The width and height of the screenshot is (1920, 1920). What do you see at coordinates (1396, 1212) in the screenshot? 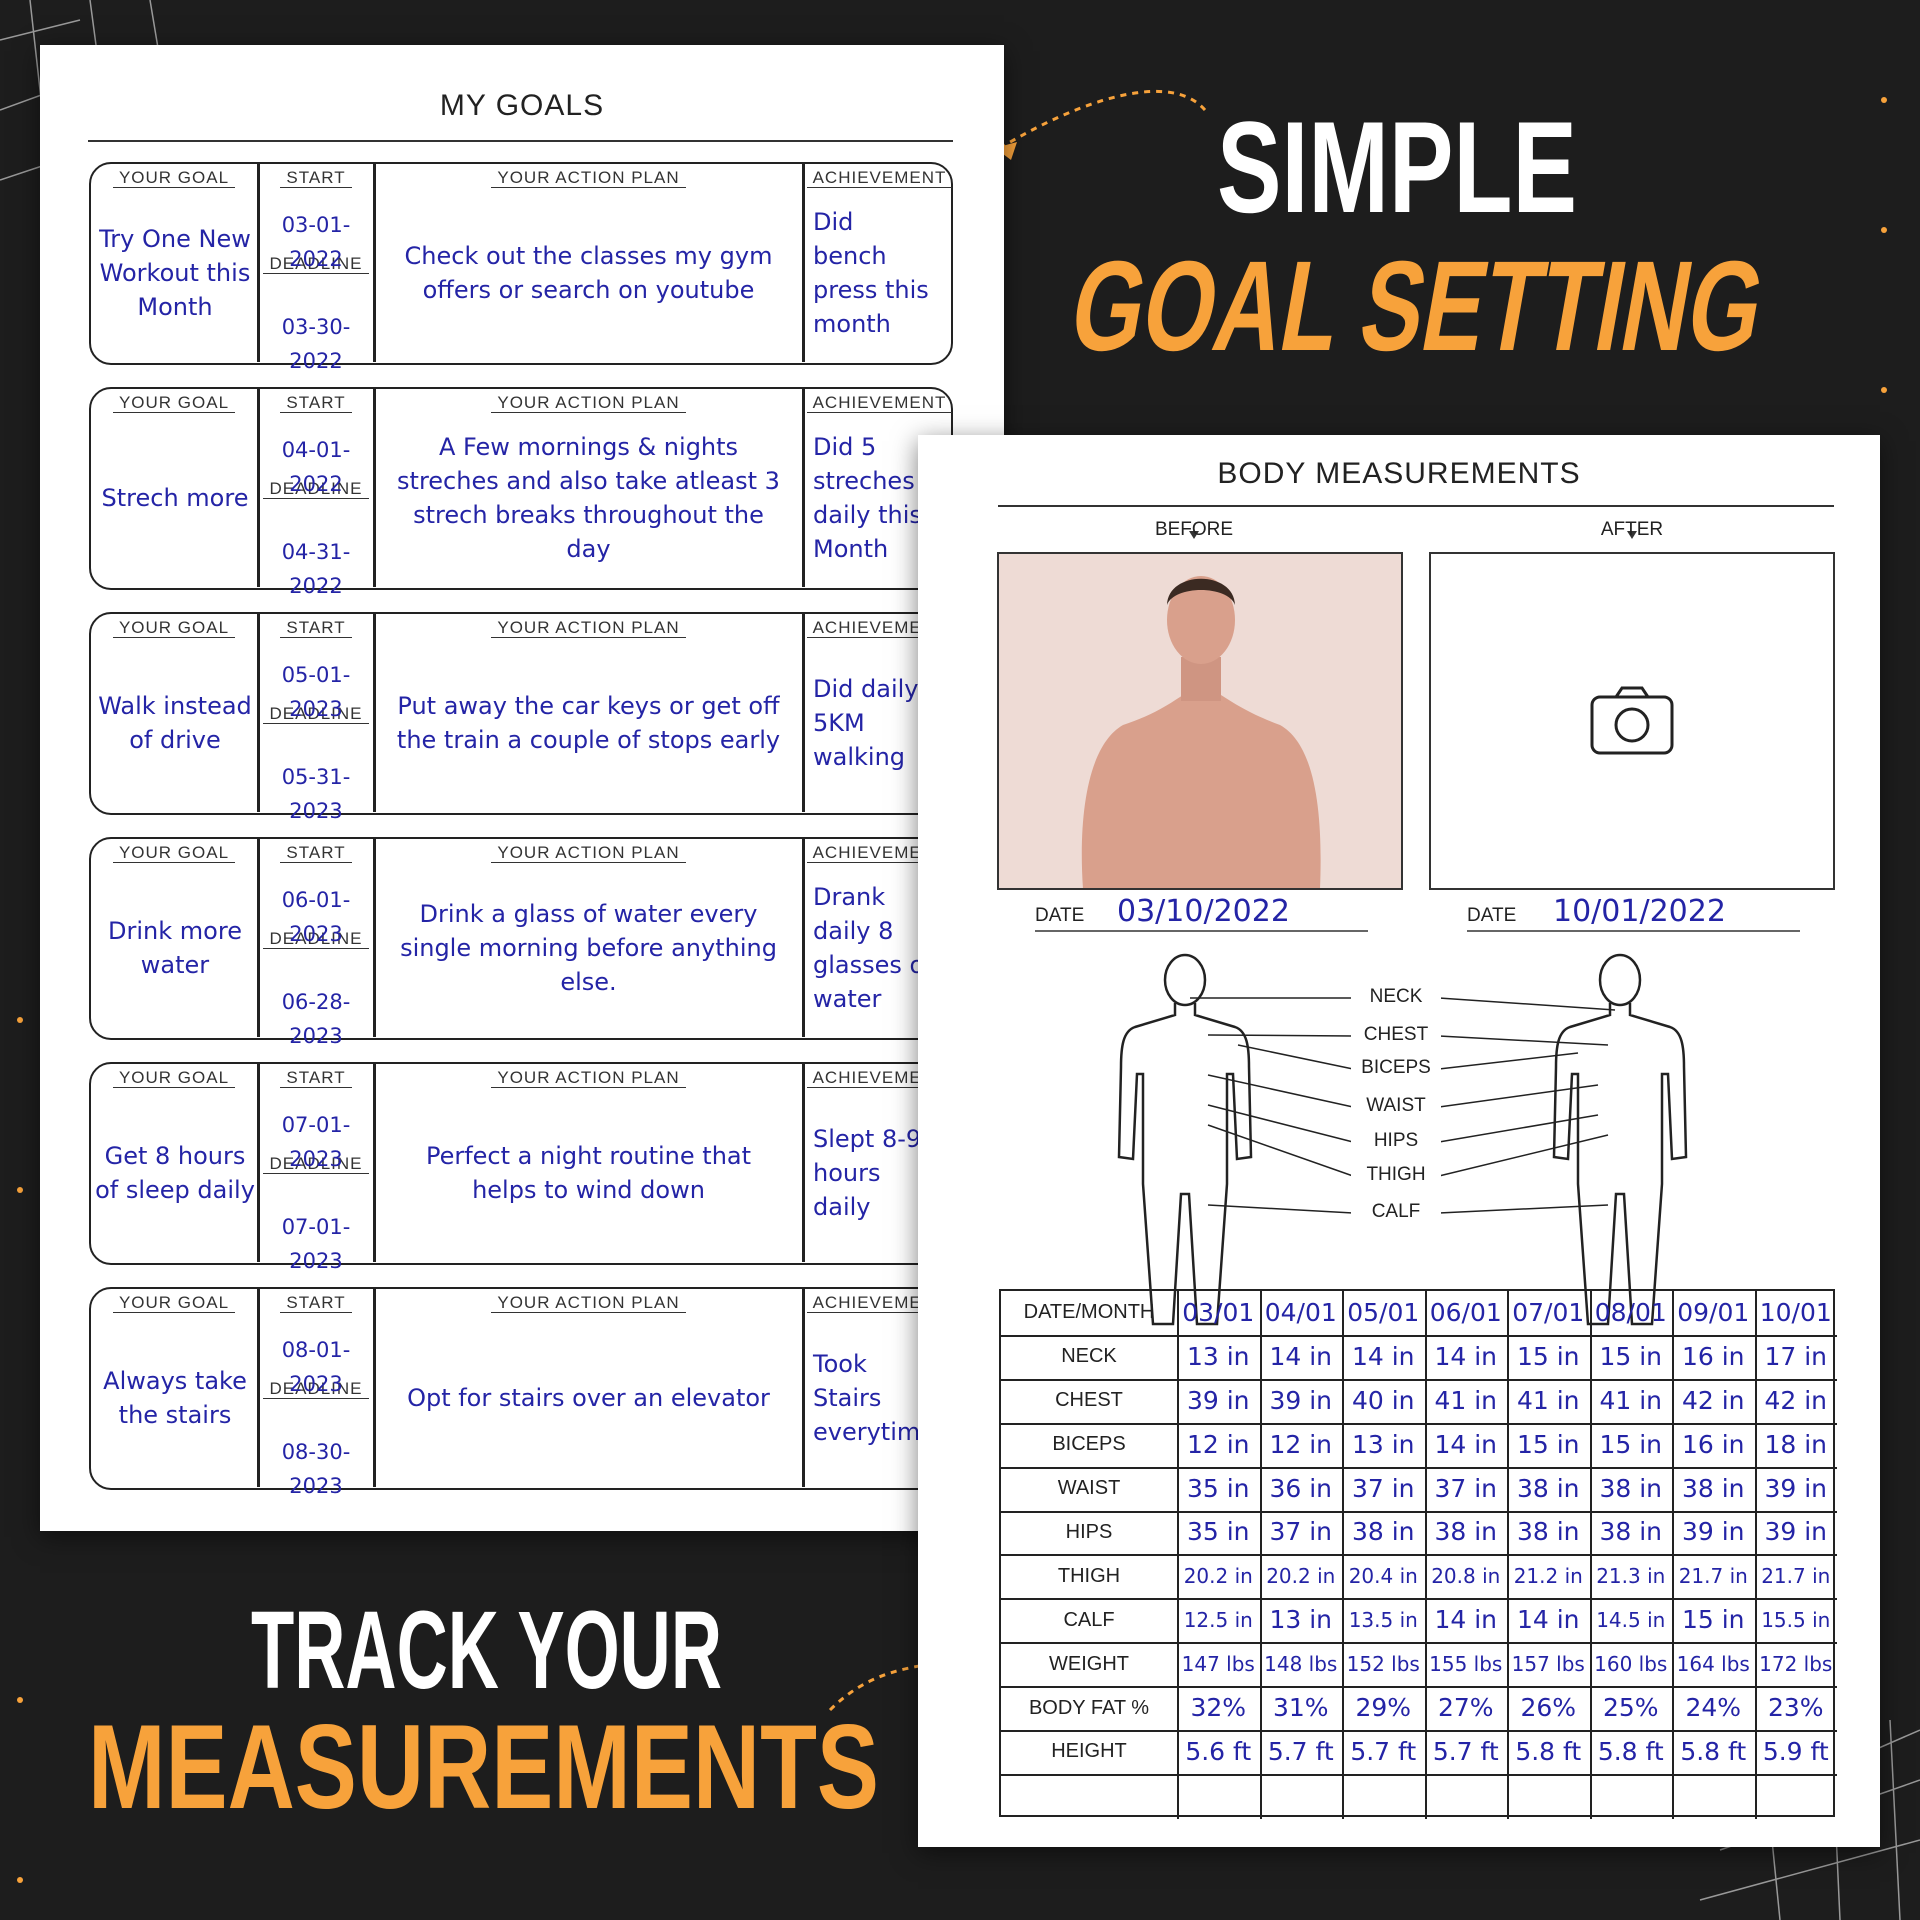
I see `body-part-label: CALF` at bounding box center [1396, 1212].